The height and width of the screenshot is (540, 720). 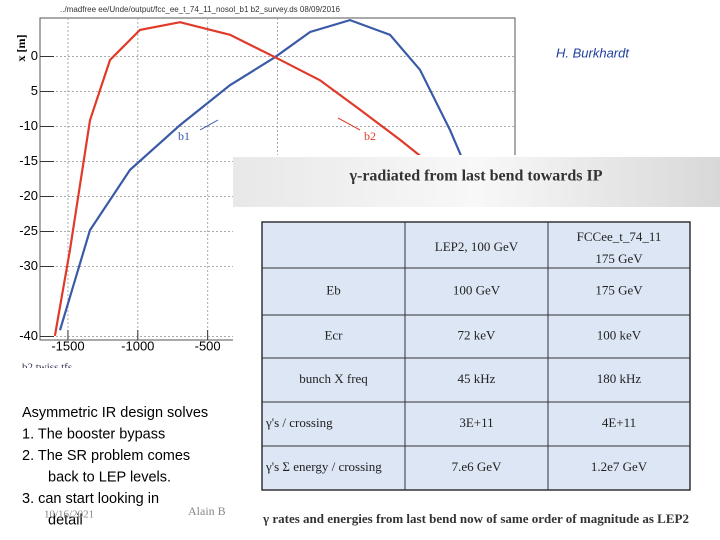 I want to click on table-cell: γ's / crossing, so click(x=299, y=422).